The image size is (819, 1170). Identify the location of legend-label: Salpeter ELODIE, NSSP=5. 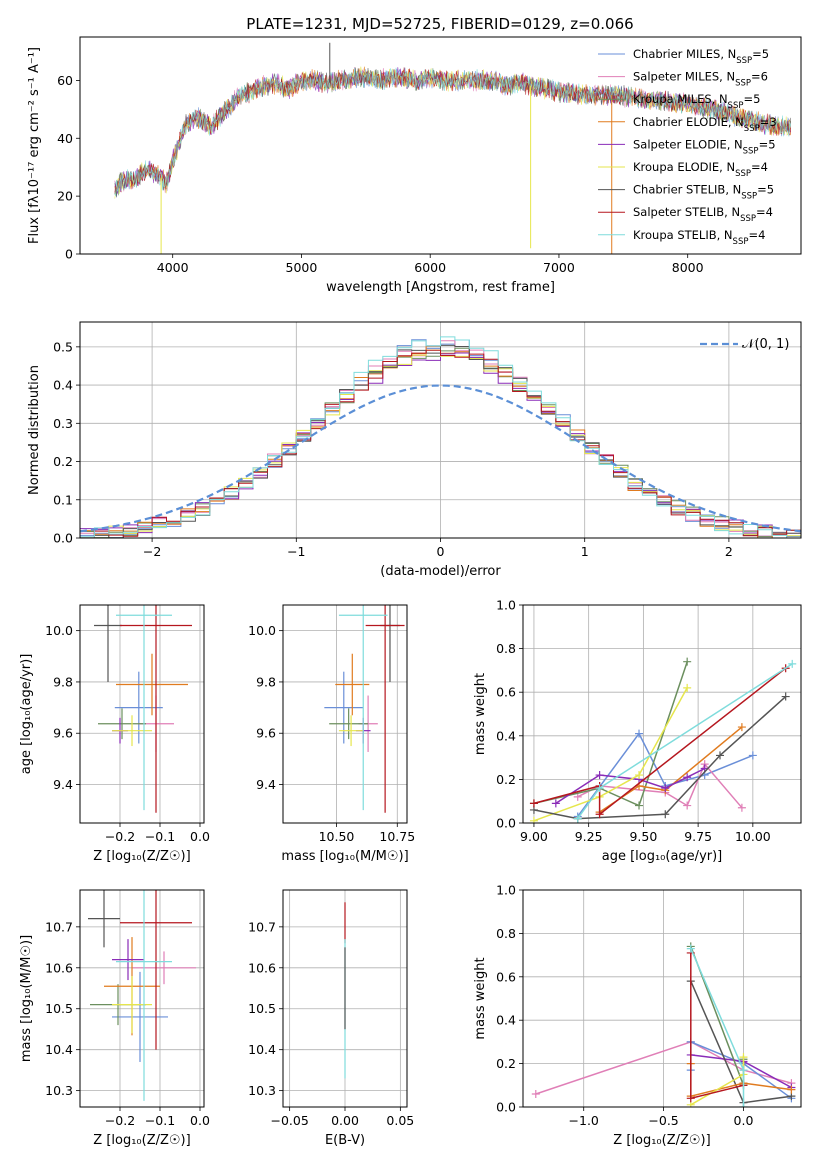
(704, 146).